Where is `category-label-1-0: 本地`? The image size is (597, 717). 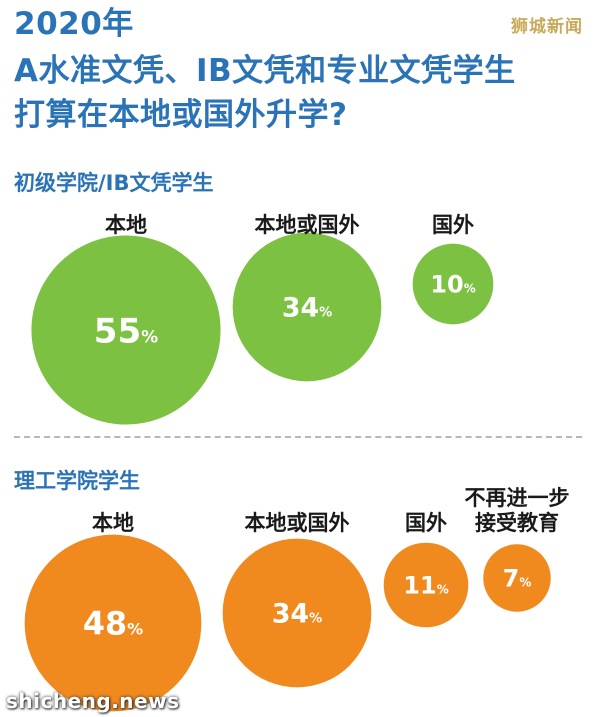
category-label-1-0: 本地 is located at coordinates (113, 523).